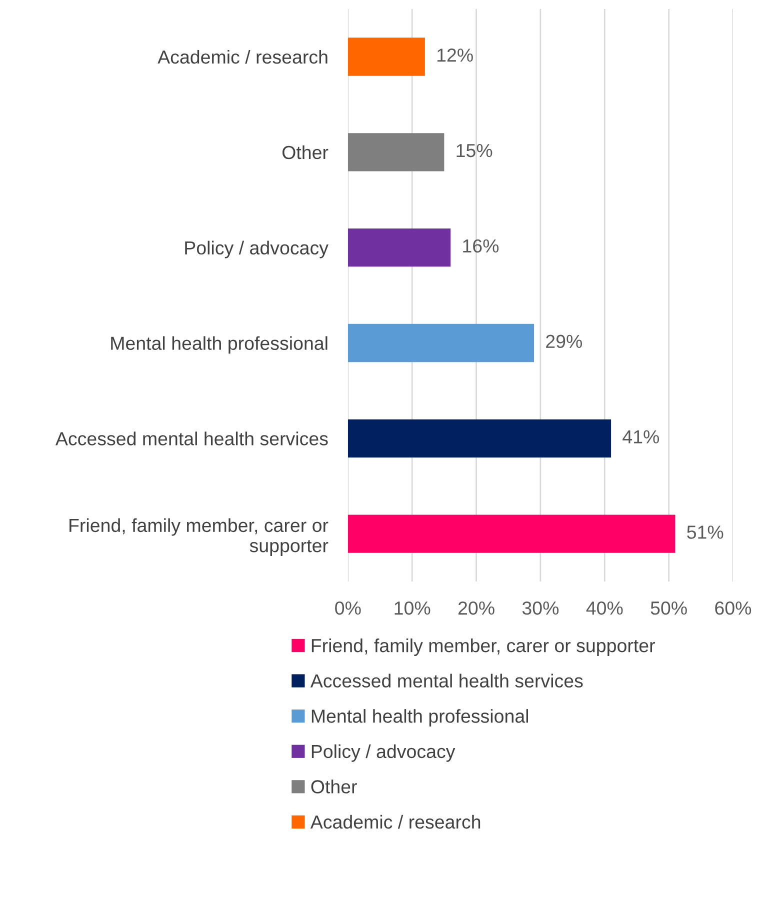 The image size is (758, 903). Describe the element at coordinates (384, 753) in the screenshot. I see `legend-label: Policy / advocacy` at that location.